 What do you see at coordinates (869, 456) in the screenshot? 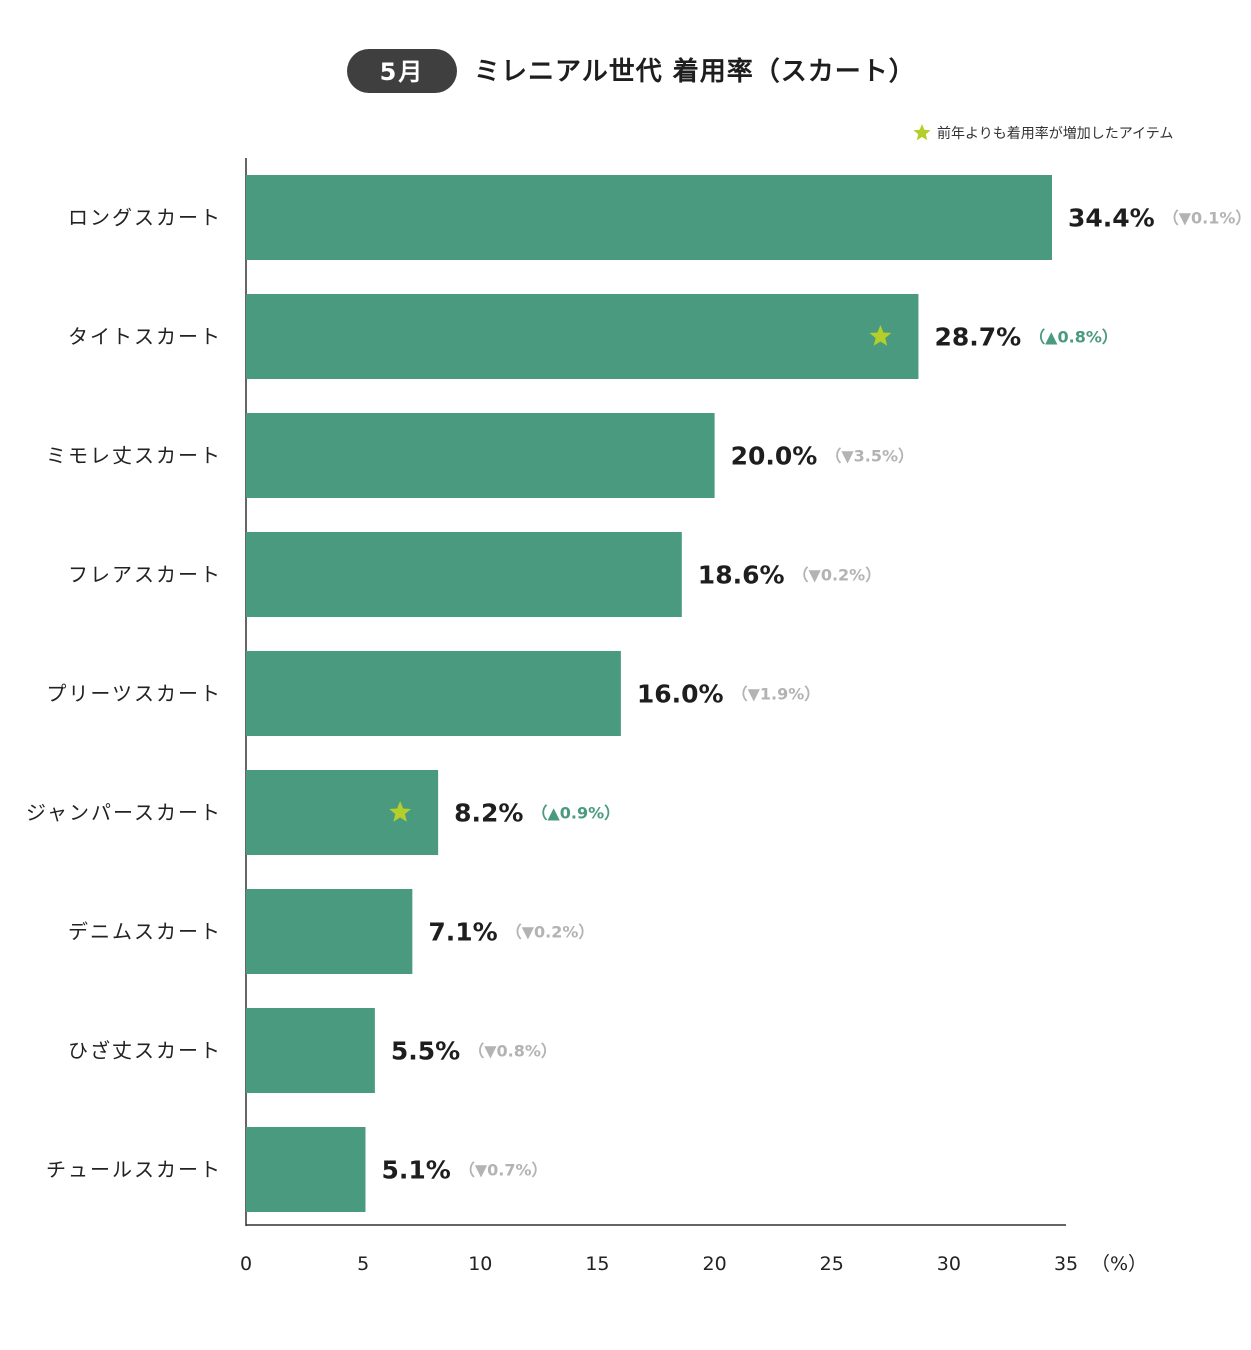
I see `change-down-label: （▼3.5%）` at bounding box center [869, 456].